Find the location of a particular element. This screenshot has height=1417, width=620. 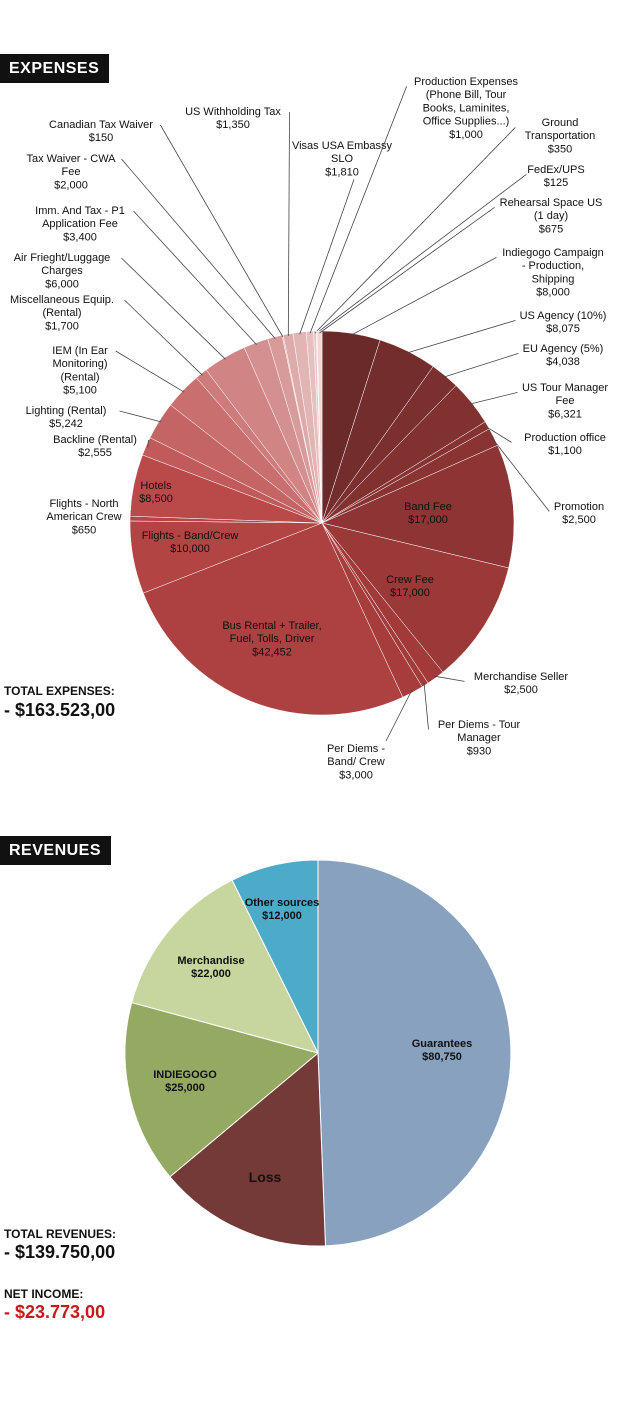

slice-label-other-sources: Other sources $12,000 is located at coordinates (282, 909).